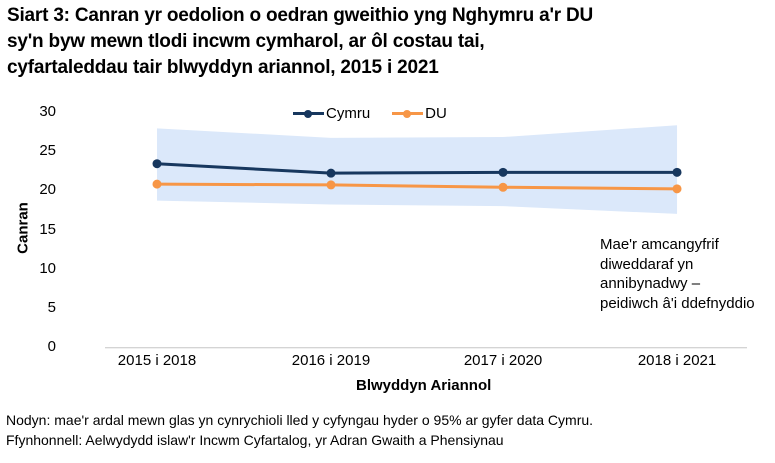 The width and height of the screenshot is (775, 463). I want to click on y-tick-label: 0, so click(51, 347).